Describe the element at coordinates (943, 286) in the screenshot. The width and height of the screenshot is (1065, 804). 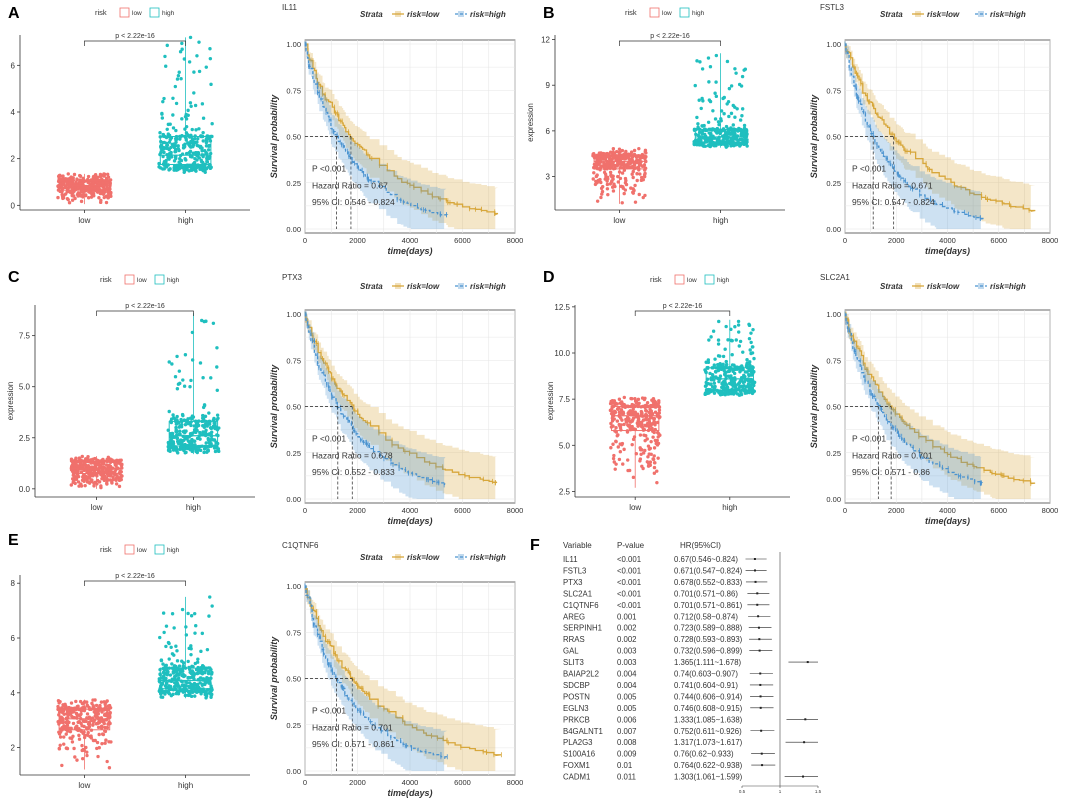
I see `legend-label-low: risk=low` at that location.